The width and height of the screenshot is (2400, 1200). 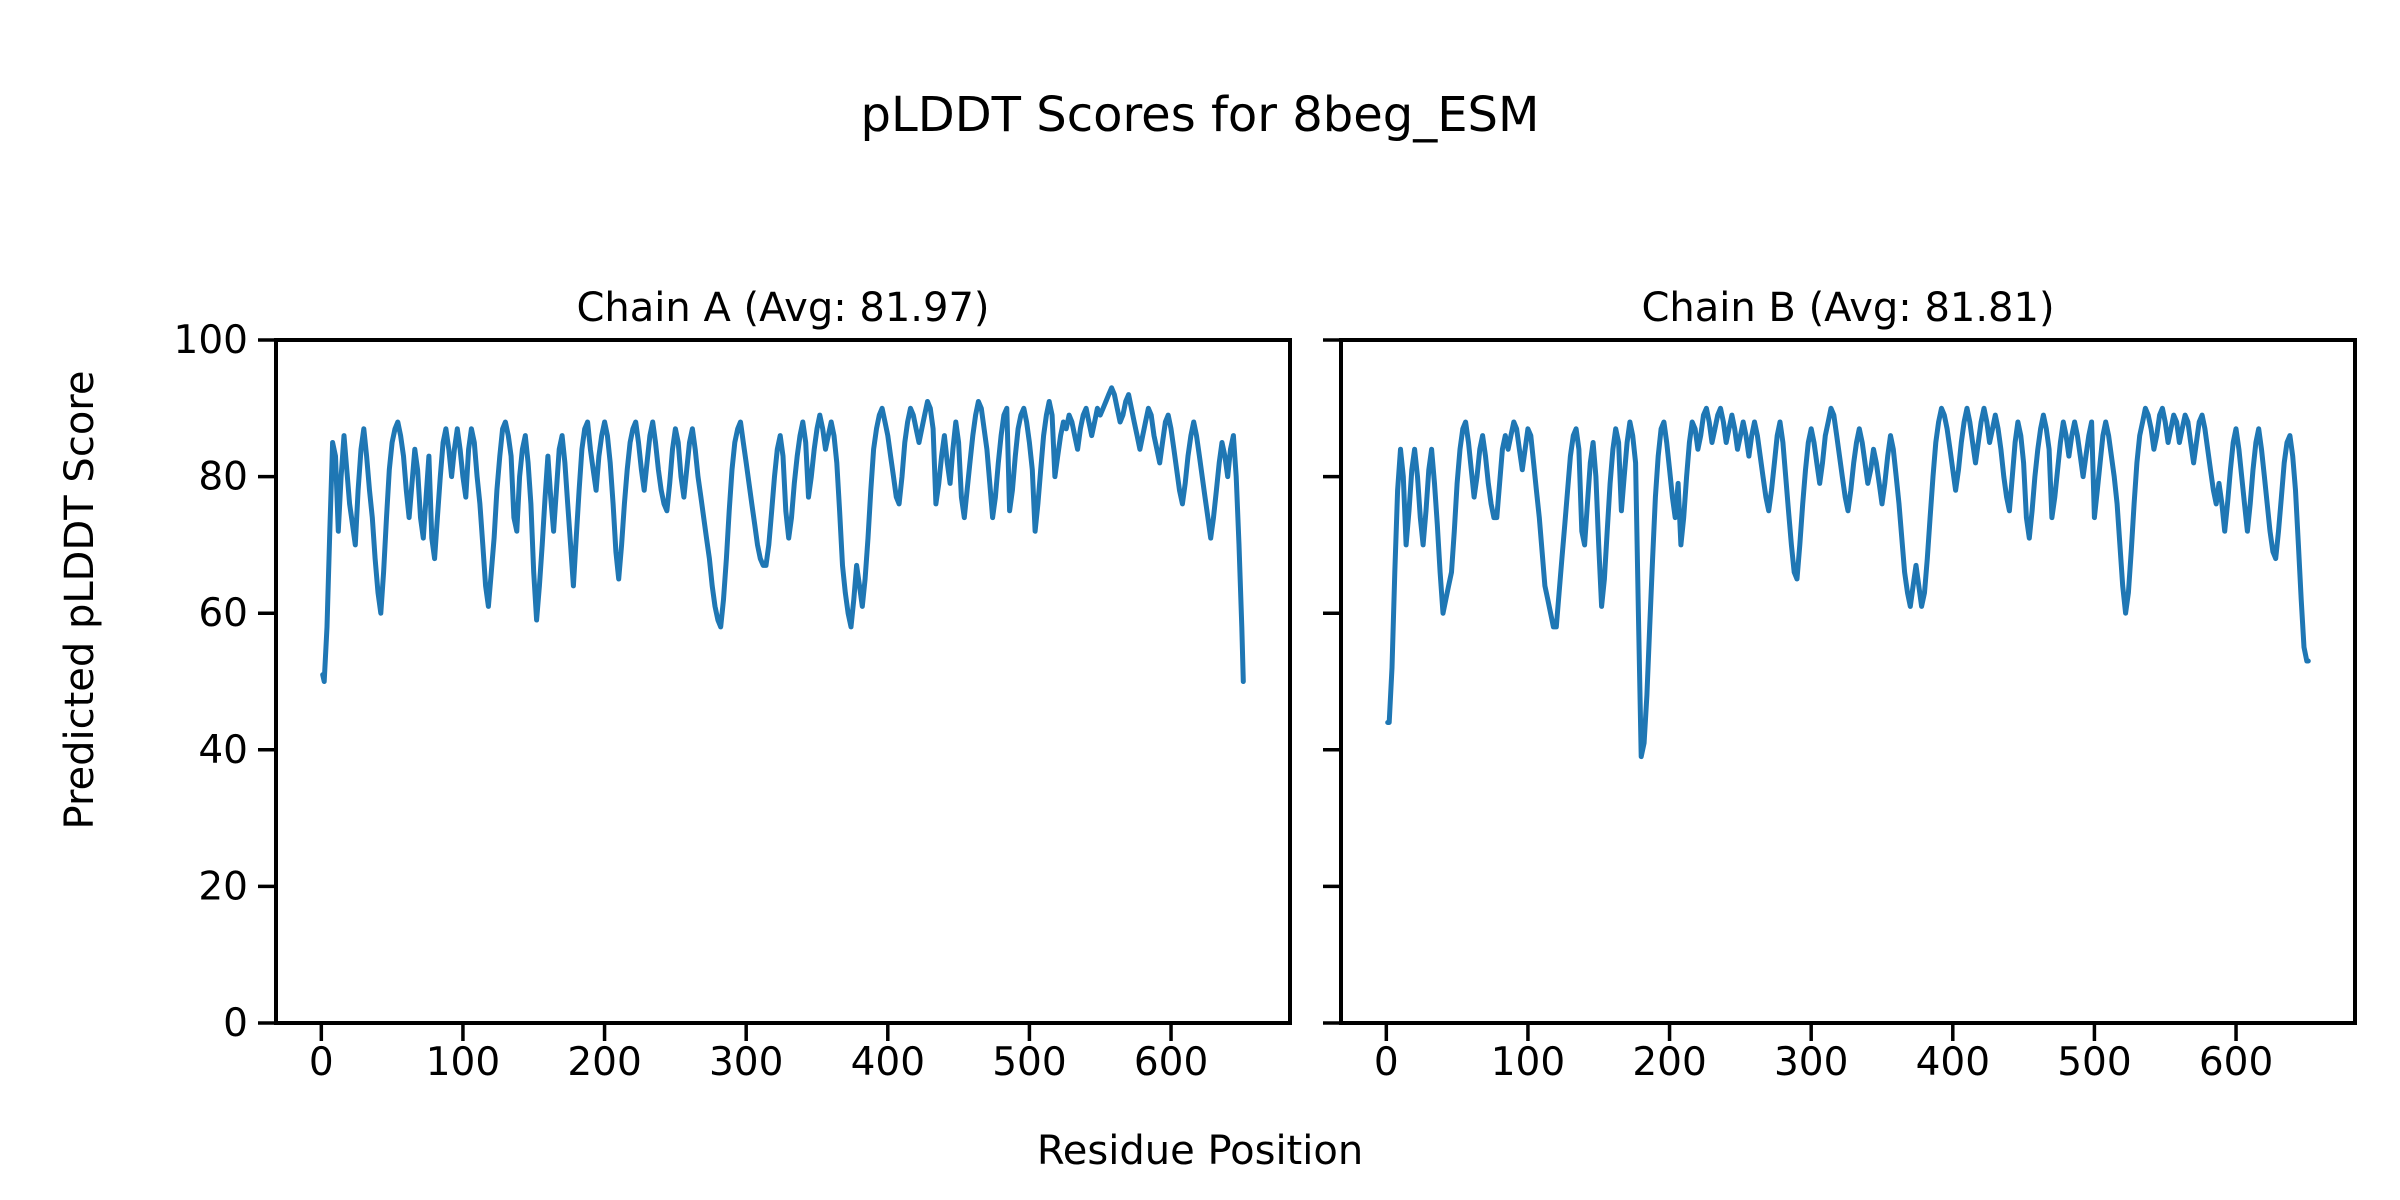 I want to click on y-tick-label: 80, so click(x=223, y=477).